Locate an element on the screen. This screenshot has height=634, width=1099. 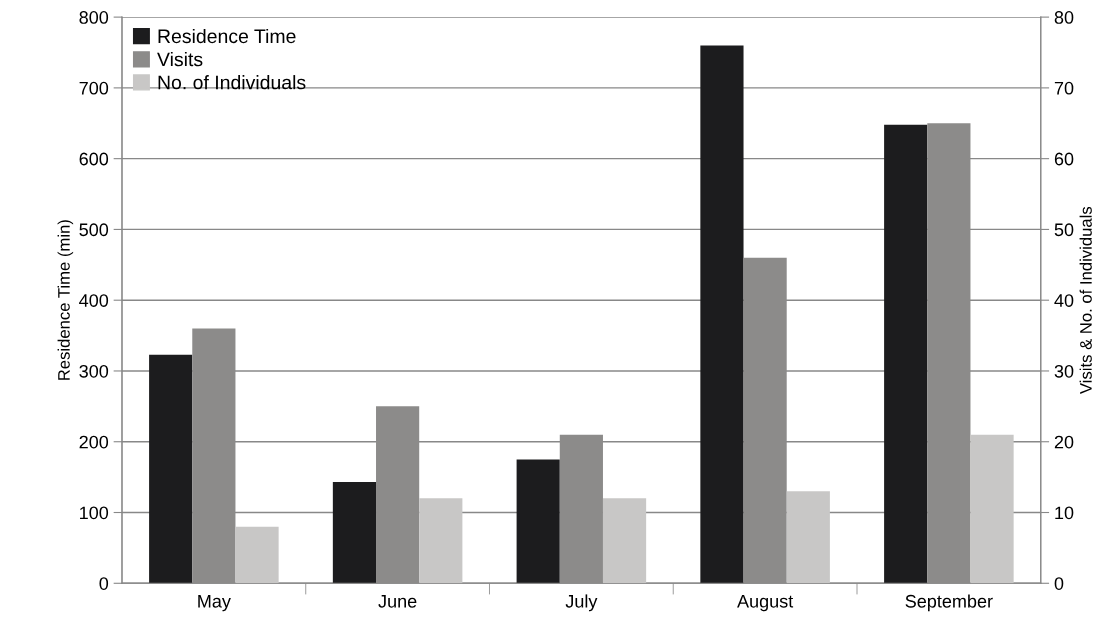
y2-tick-label: 60 is located at coordinates (1064, 159).